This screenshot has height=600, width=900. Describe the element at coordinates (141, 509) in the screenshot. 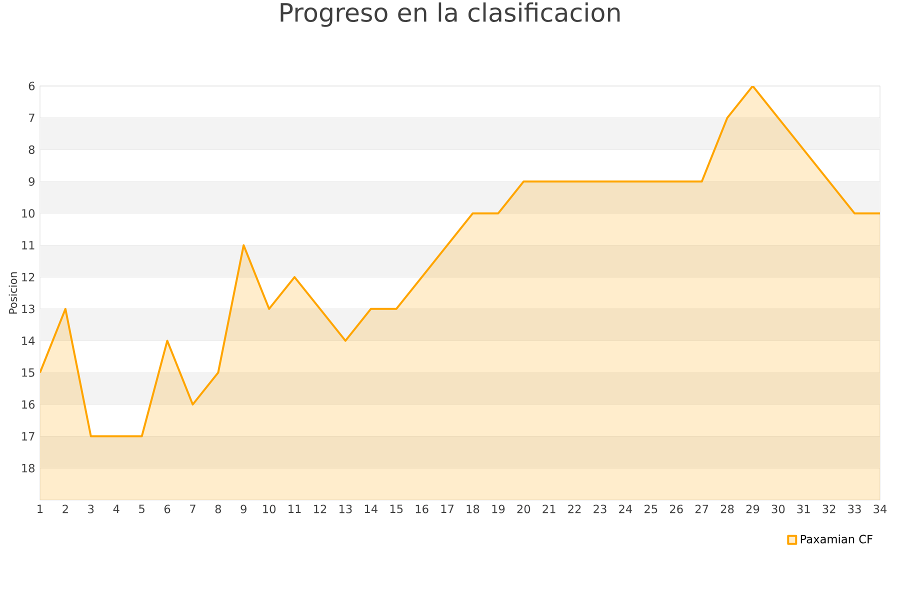

I see `x-tick-label: 5` at that location.